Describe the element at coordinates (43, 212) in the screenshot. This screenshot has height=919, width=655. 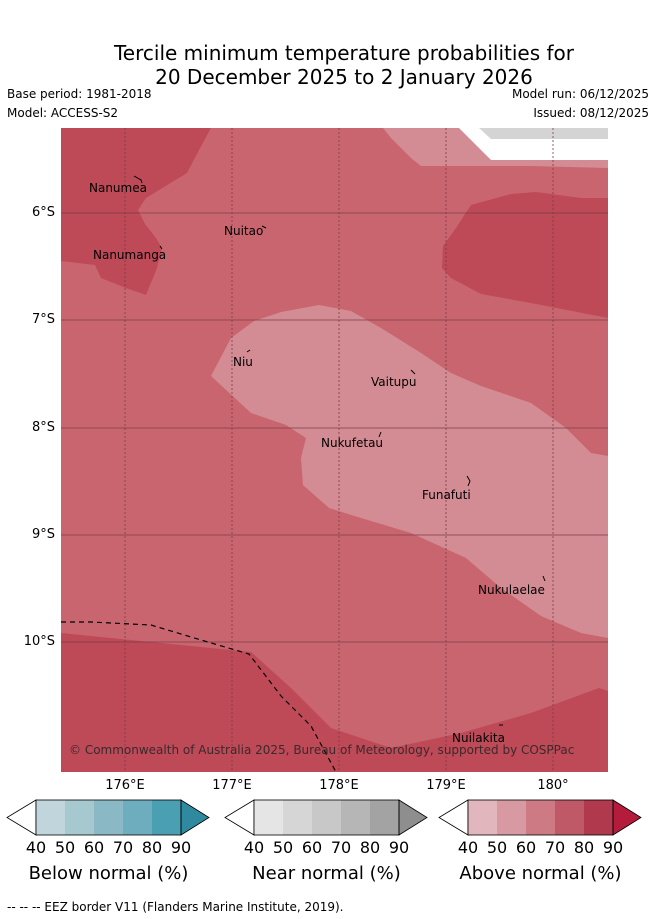
I see `lat-label-6s: 6°S` at that location.